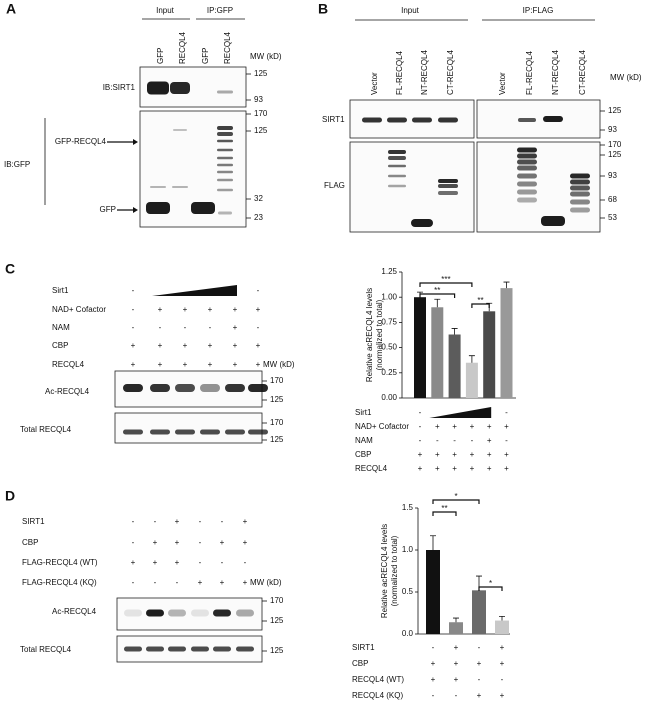  Describe the element at coordinates (46, 429) in the screenshot. I see `blot-label: Total RECQL4` at that location.